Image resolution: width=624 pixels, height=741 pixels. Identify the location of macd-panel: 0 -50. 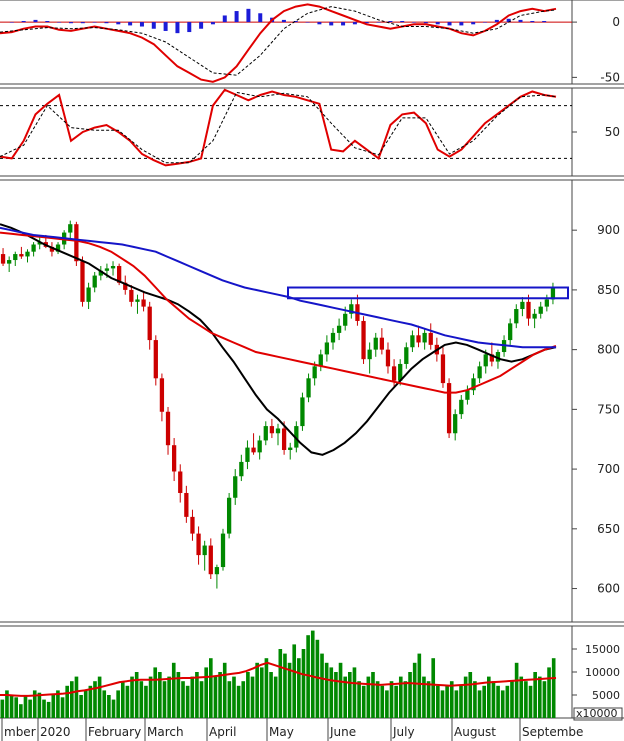
(312, 42).